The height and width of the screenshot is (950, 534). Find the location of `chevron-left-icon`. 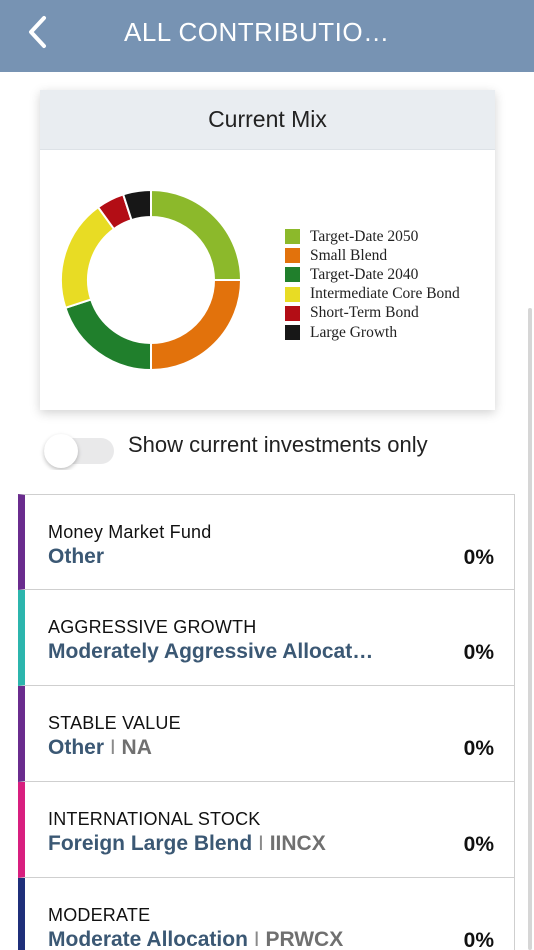

chevron-left-icon is located at coordinates (37, 32).